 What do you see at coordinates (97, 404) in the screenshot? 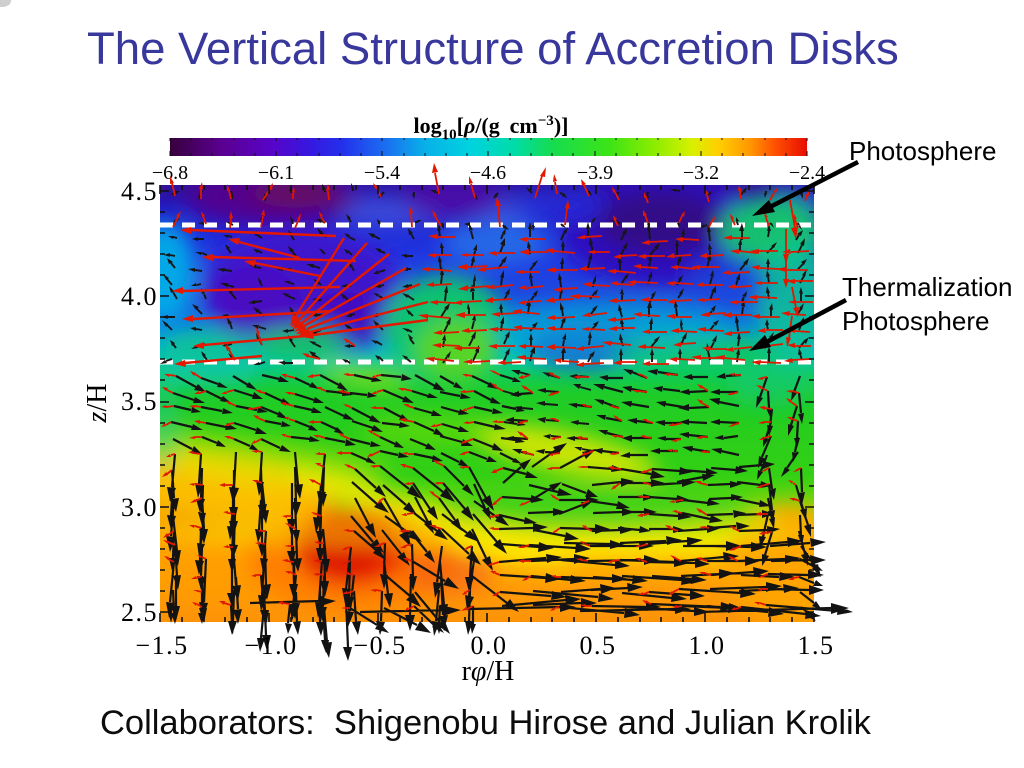
I see `svg-text: z/H` at bounding box center [97, 404].